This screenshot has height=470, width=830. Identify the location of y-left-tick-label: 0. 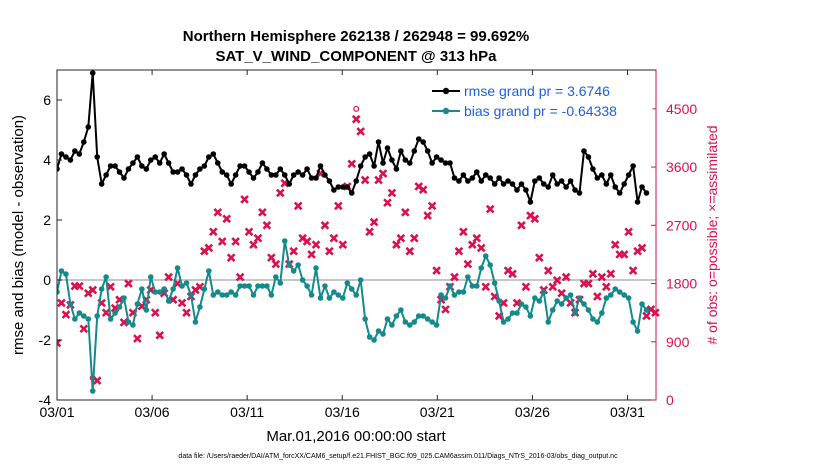
(47, 280).